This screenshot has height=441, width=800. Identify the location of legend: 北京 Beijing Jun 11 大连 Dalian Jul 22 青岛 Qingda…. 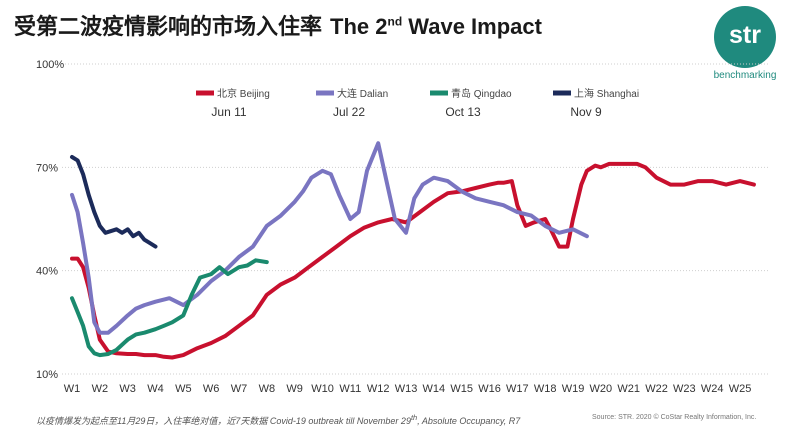
(417, 103).